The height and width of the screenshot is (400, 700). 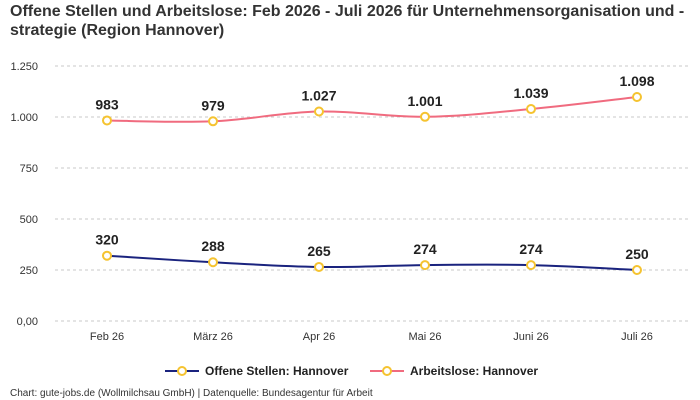 What do you see at coordinates (213, 337) in the screenshot?
I see `x-tick-label: März 26` at bounding box center [213, 337].